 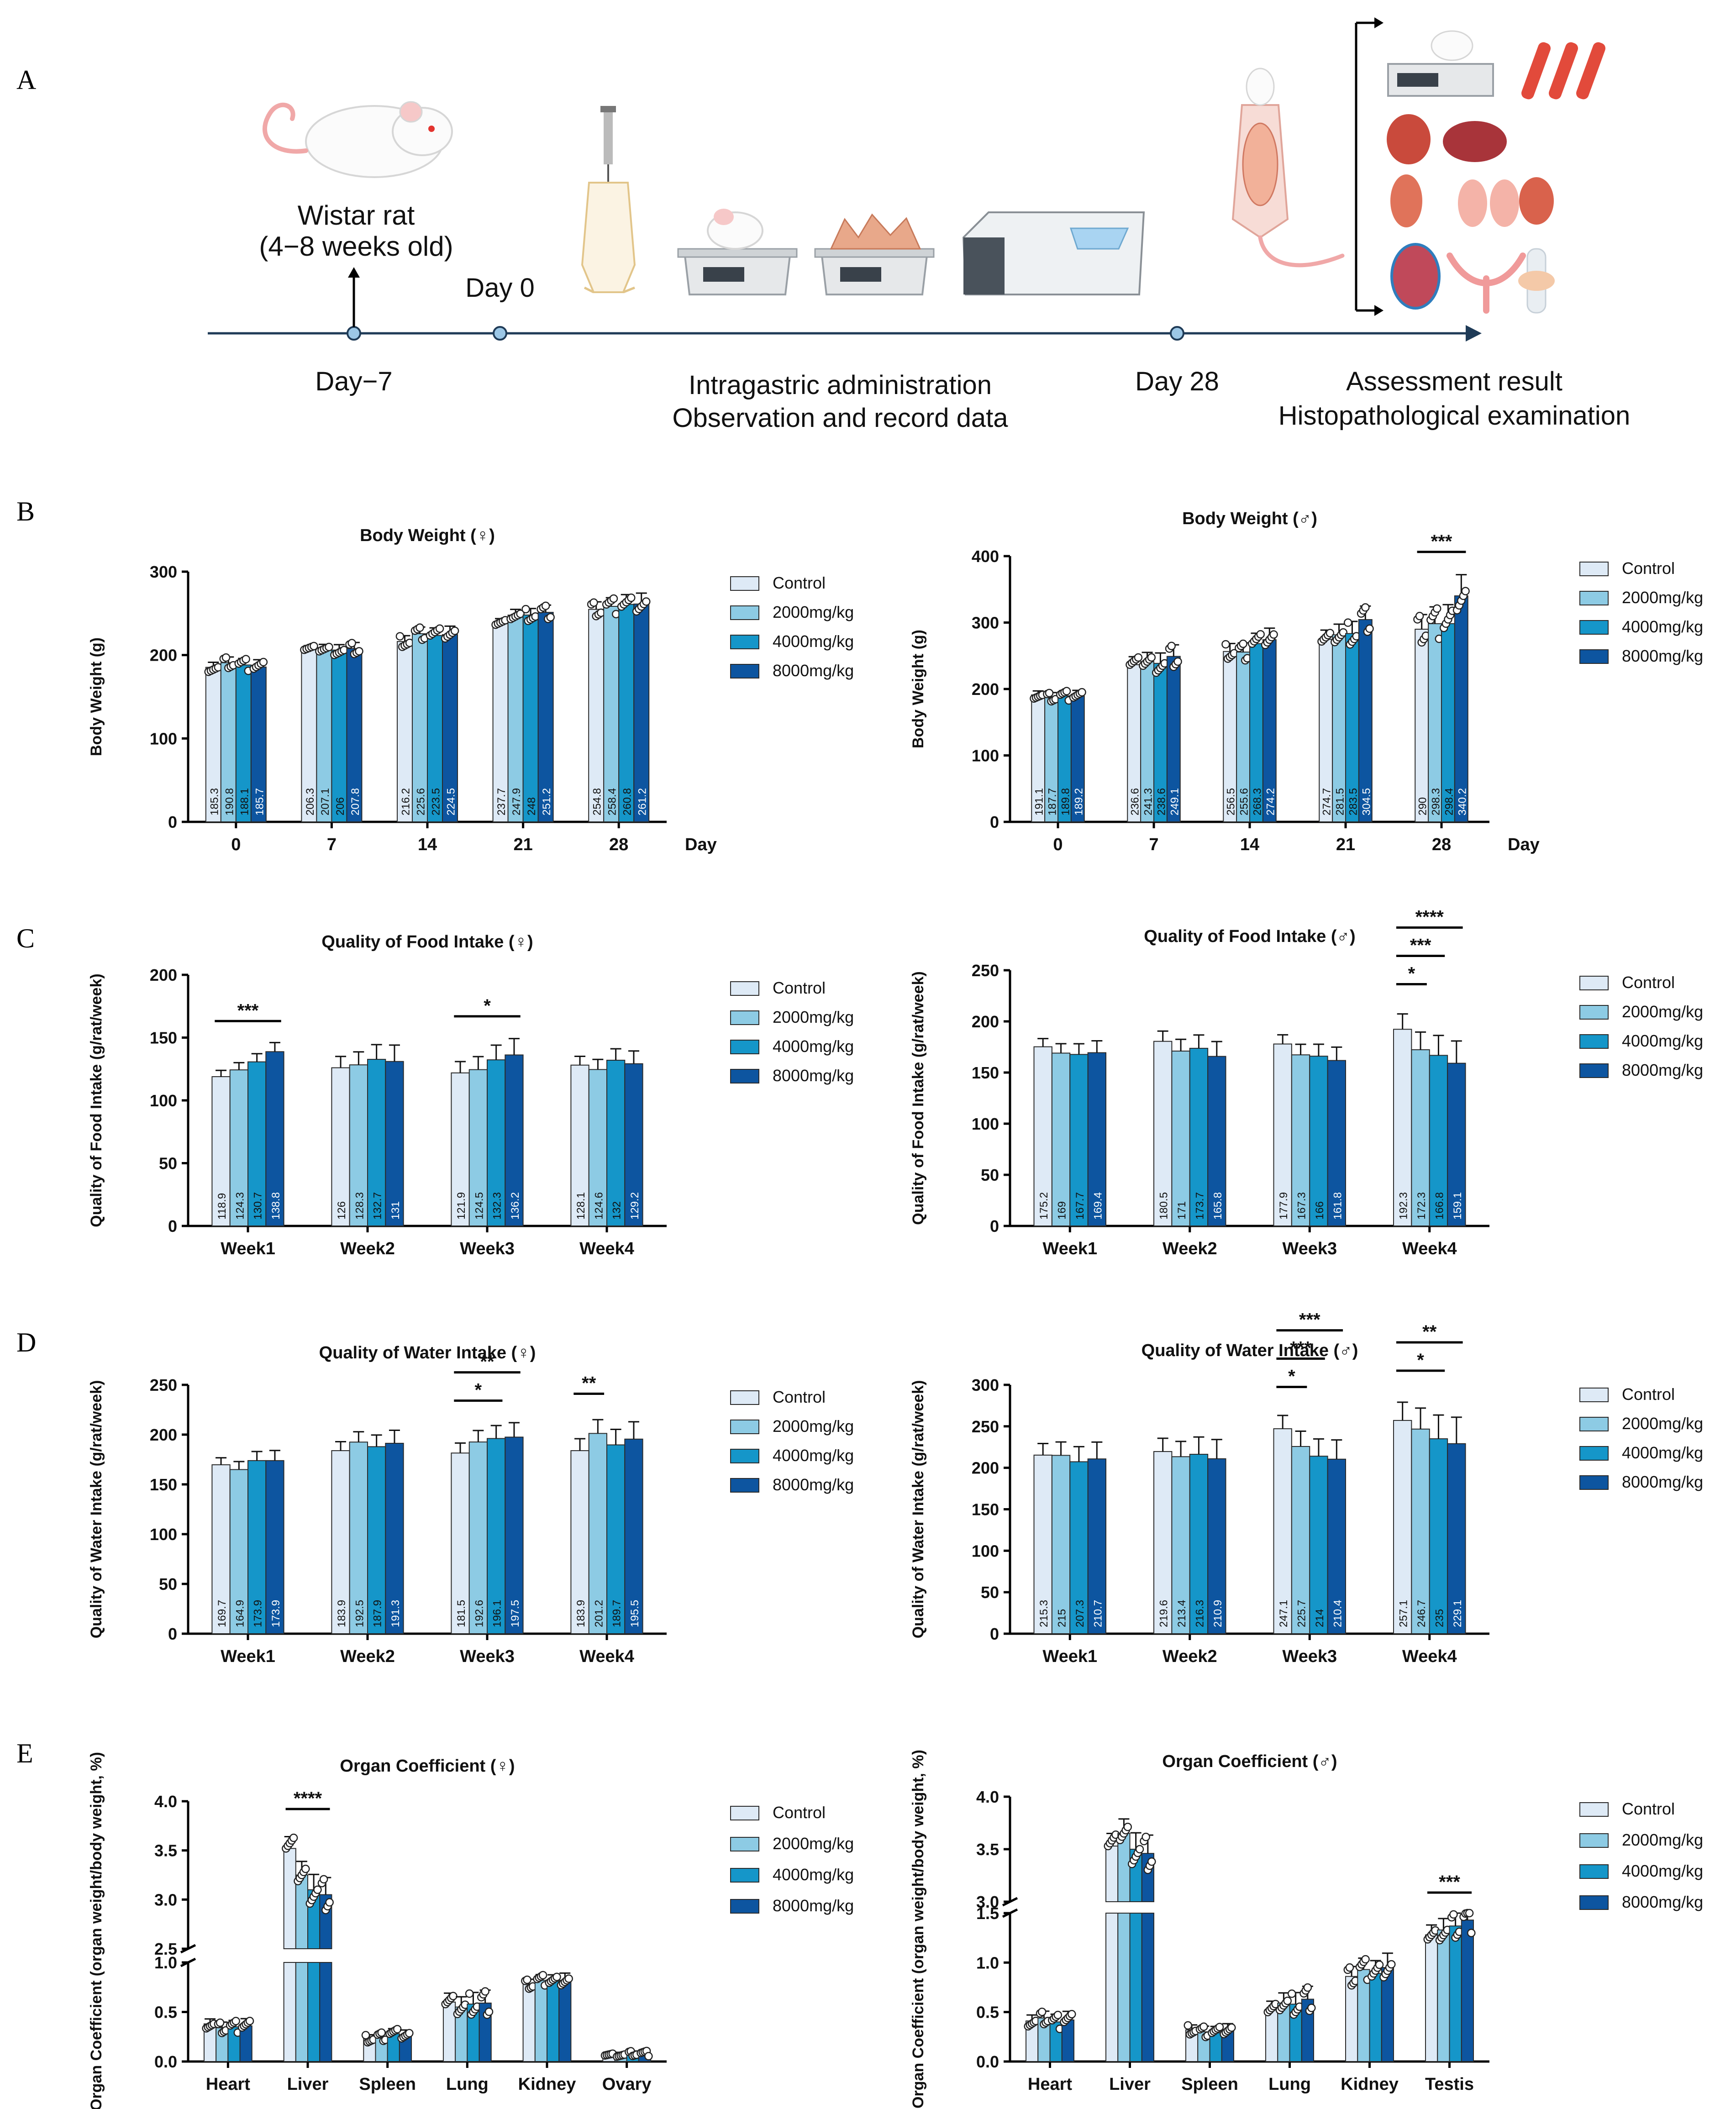 I want to click on bar-value-label: 192.6, so click(x=479, y=1613).